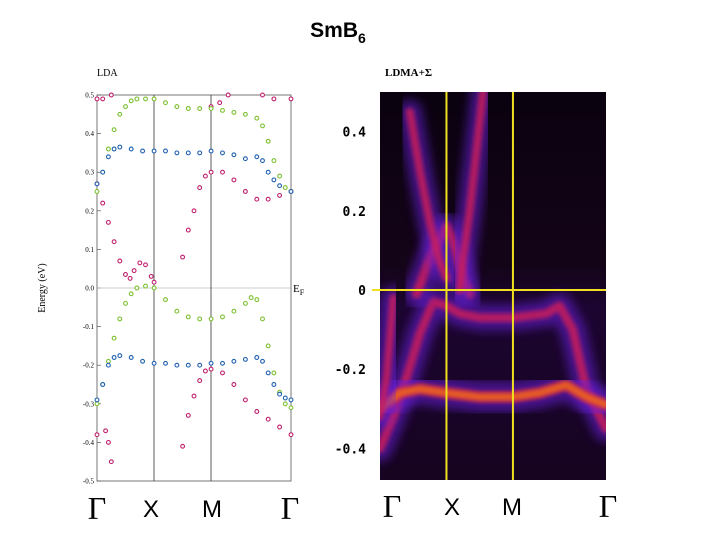 The image size is (720, 540). What do you see at coordinates (354, 212) in the screenshot?
I see `ldma-y-tick-label: 0.2` at bounding box center [354, 212].